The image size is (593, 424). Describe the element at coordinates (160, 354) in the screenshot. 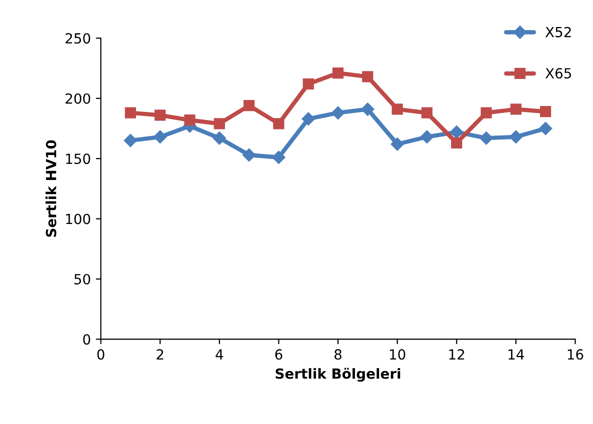

I see `x-tick-label: 2` at that location.